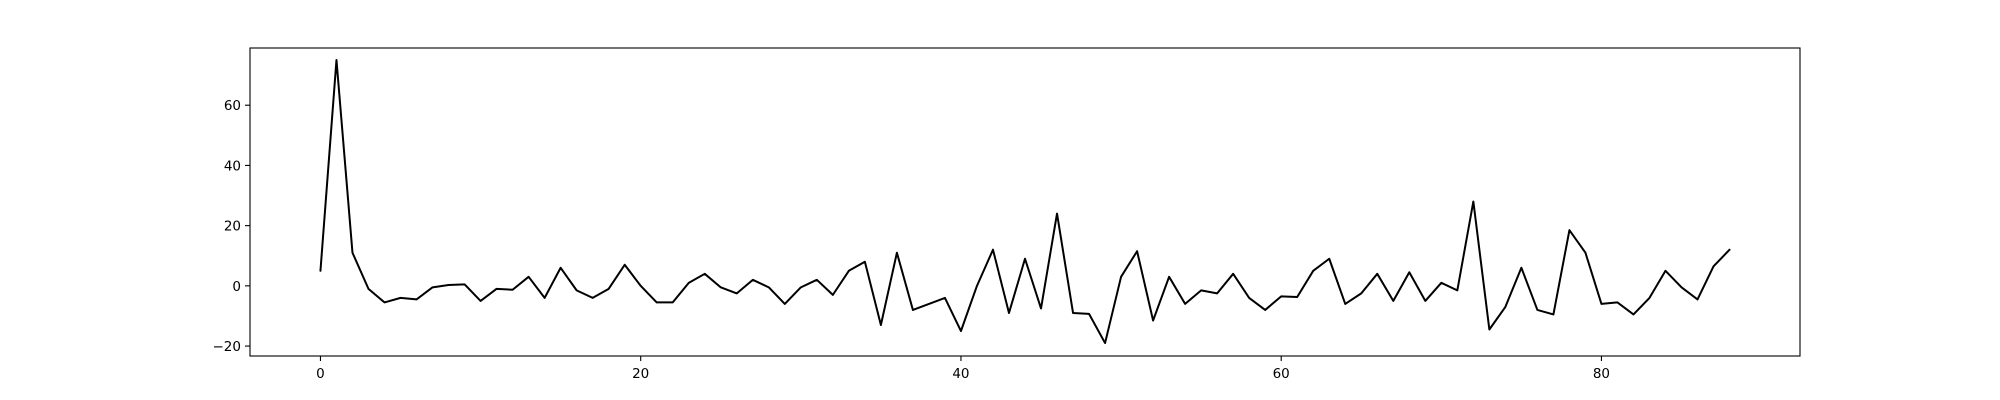 Image resolution: width=2000 pixels, height=400 pixels. Describe the element at coordinates (232, 166) in the screenshot. I see `y-tick-label: 40` at that location.